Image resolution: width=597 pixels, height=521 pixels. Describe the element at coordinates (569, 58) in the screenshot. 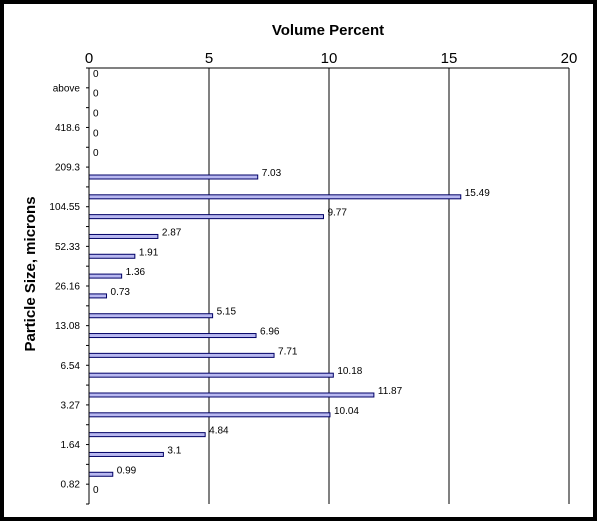

I see `x-tick-label: 20` at that location.